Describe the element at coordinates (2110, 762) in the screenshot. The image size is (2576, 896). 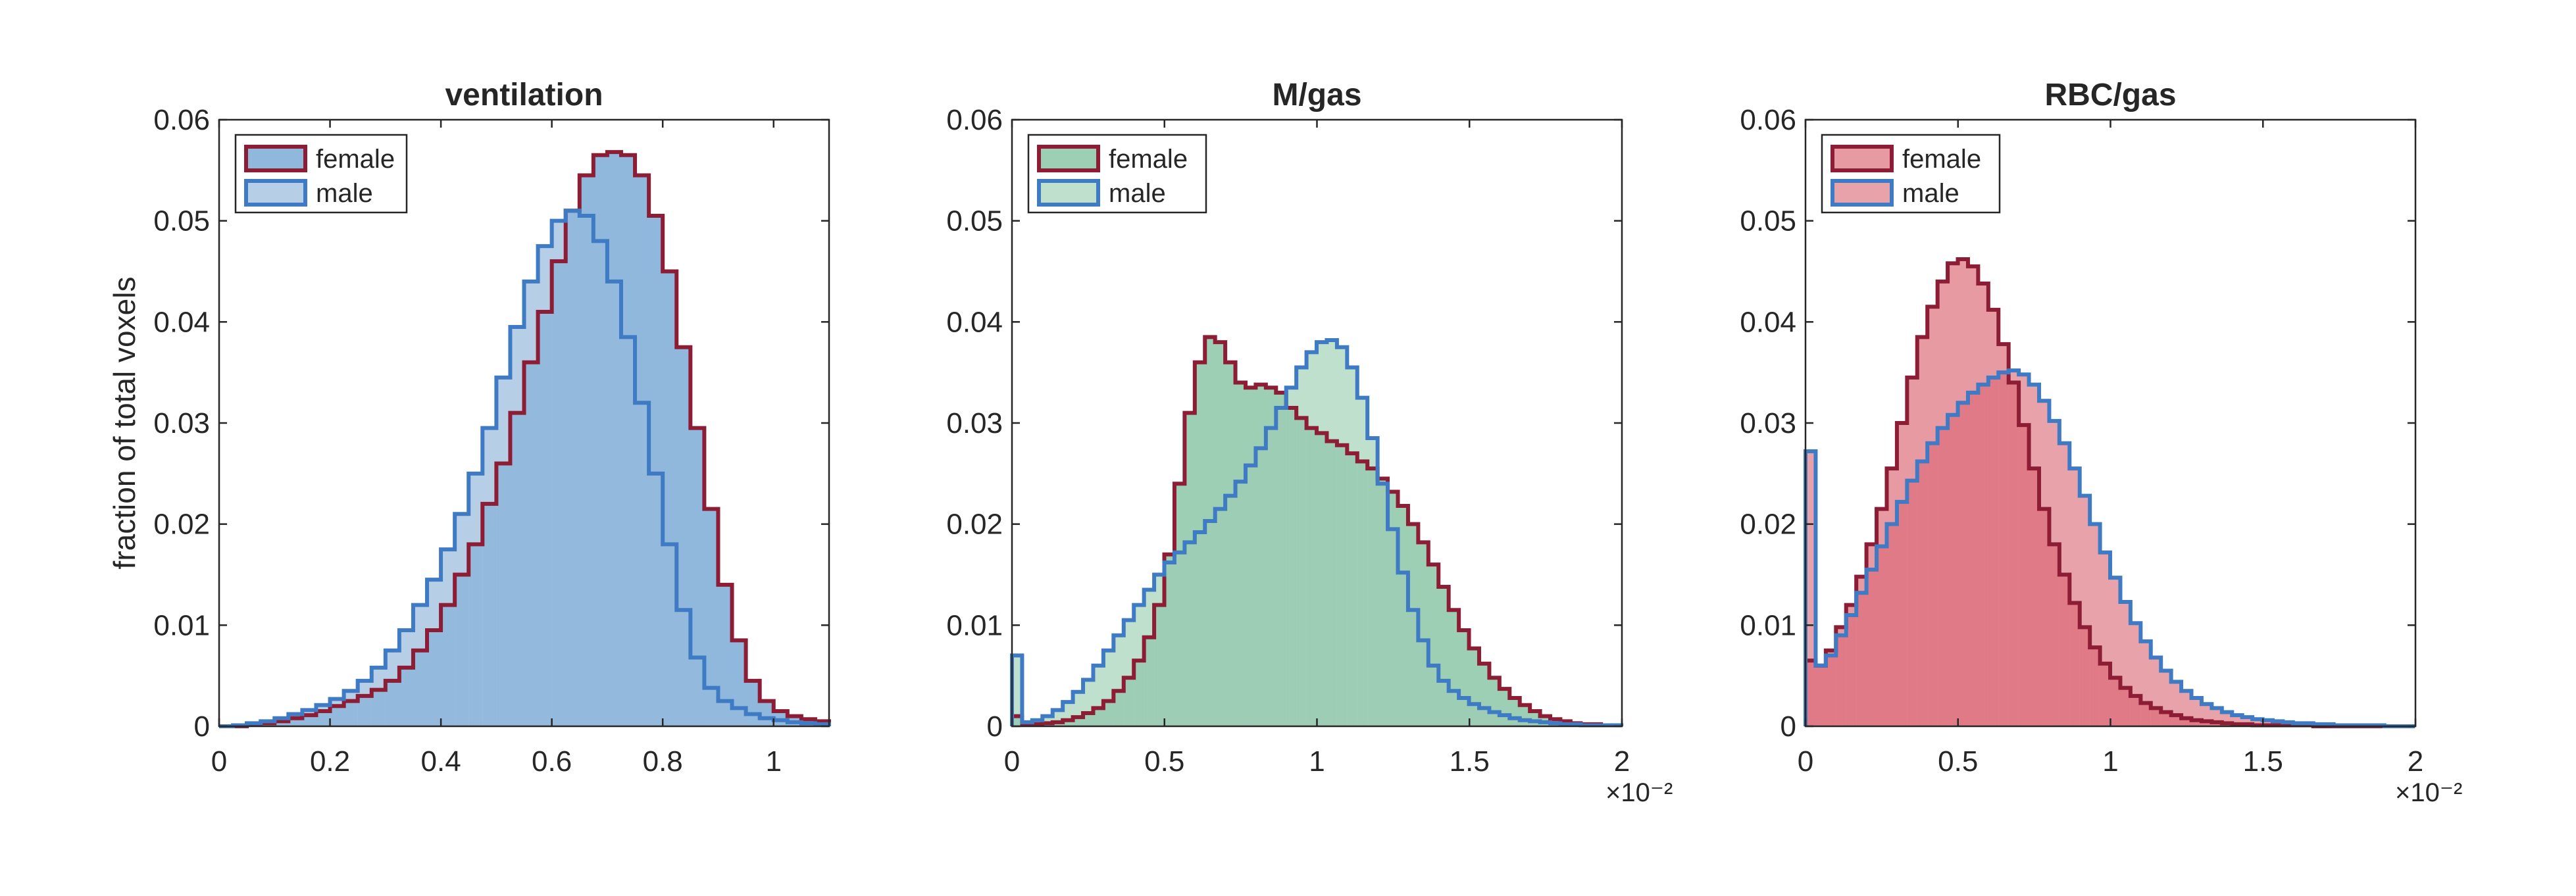
I see `x-tick-label: 1` at that location.